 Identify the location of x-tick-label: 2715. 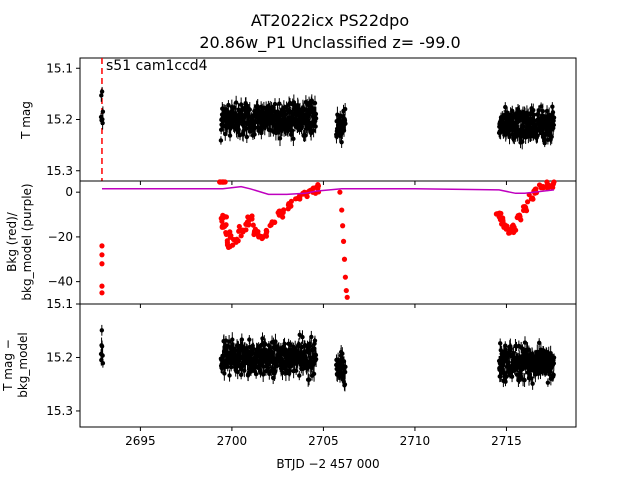
(506, 441).